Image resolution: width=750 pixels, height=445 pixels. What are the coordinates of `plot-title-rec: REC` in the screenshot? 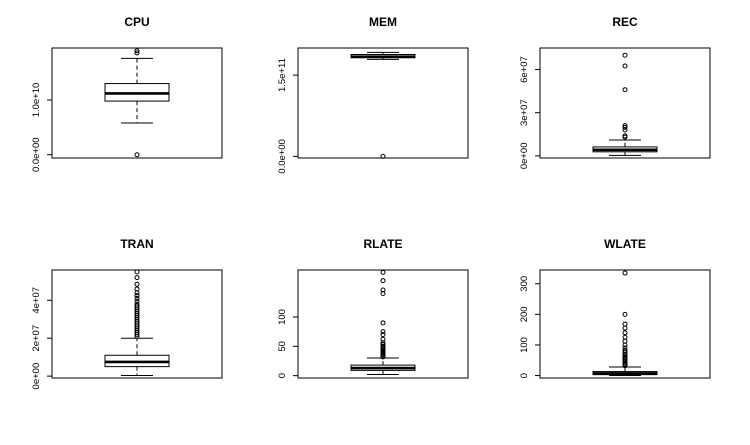 It's located at (625, 22).